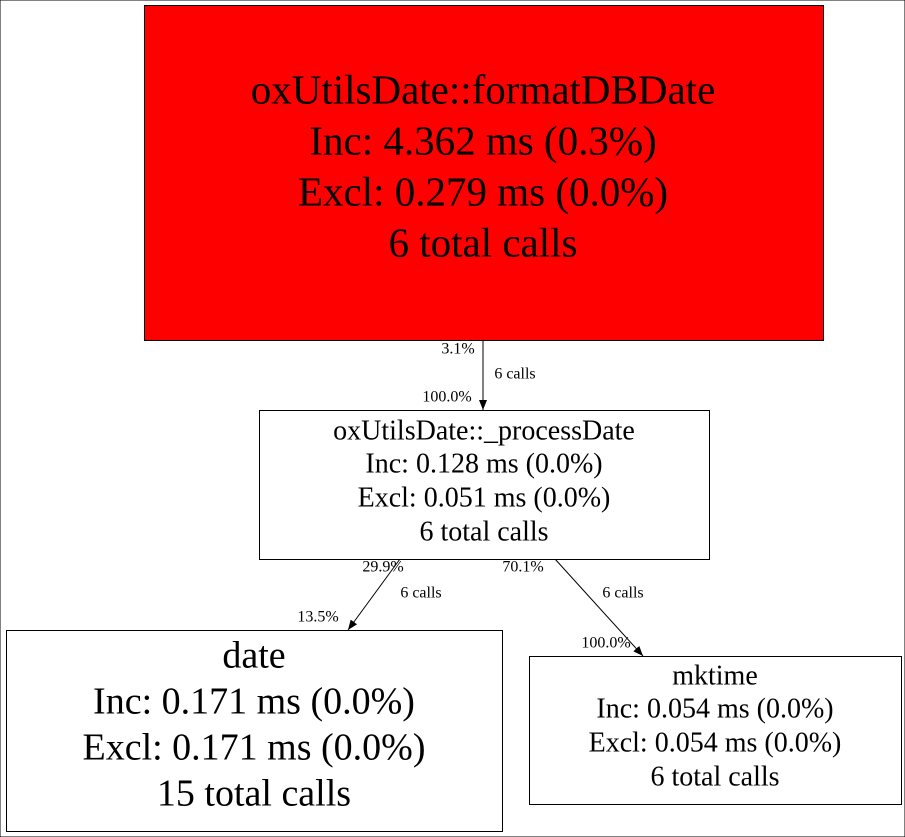  I want to click on edge-tail-label: 29.9%, so click(382, 567).